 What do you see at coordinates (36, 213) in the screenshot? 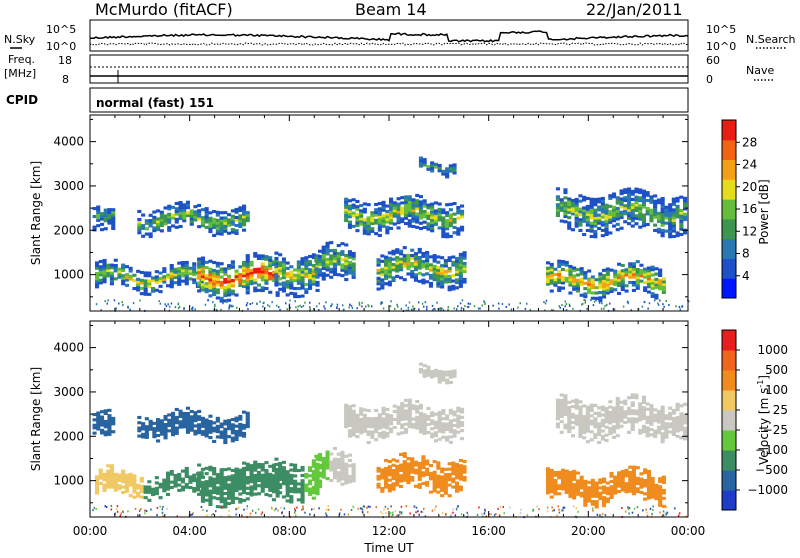
I see `power-y-axis-label: Slant Range [km]` at bounding box center [36, 213].